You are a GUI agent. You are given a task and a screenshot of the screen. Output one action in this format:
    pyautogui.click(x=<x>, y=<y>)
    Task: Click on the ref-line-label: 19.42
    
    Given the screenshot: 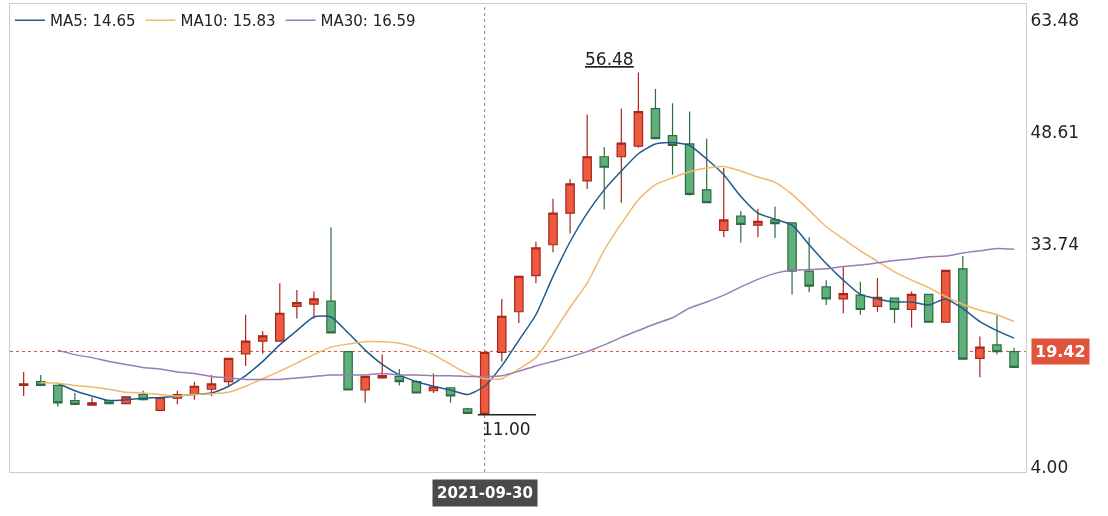 What is the action you would take?
    pyautogui.click(x=1060, y=351)
    